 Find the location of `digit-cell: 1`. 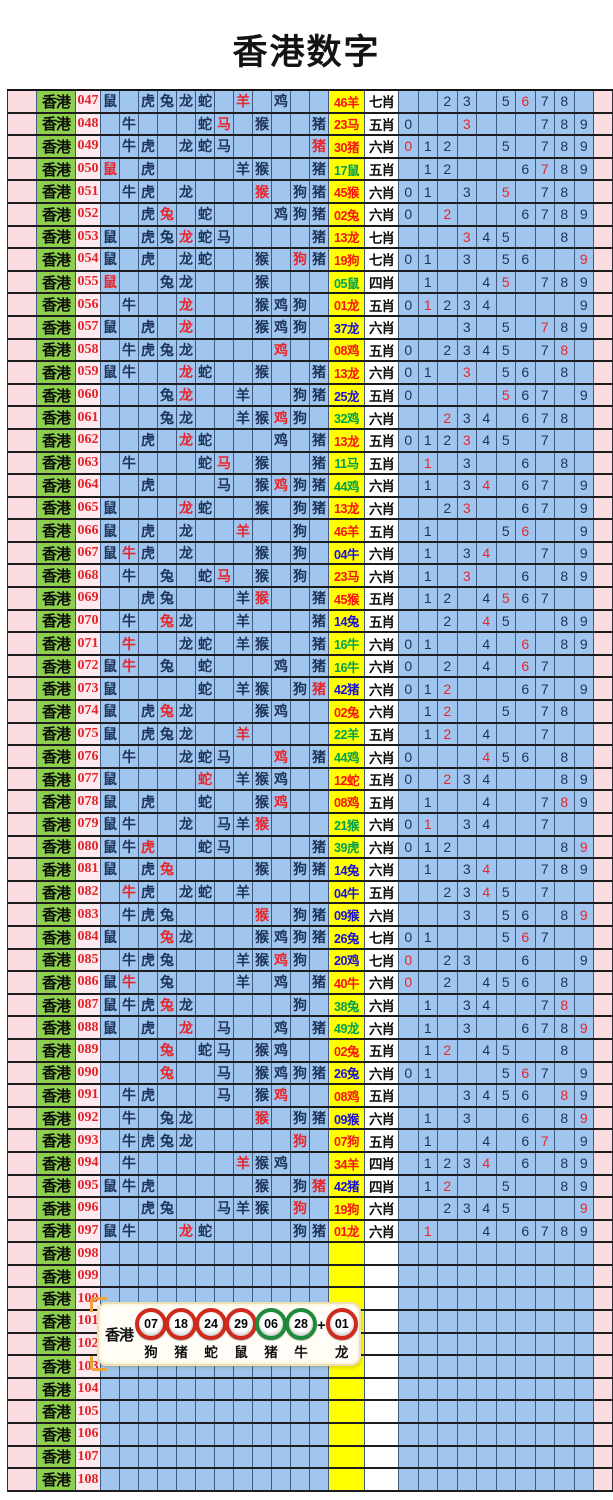

digit-cell: 1 is located at coordinates (428, 1027).